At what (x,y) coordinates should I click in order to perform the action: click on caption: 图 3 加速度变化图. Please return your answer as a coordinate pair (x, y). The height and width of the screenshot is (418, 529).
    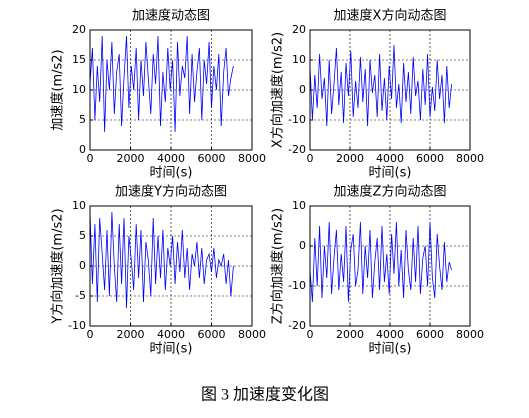
    Looking at the image, I should click on (265, 395).